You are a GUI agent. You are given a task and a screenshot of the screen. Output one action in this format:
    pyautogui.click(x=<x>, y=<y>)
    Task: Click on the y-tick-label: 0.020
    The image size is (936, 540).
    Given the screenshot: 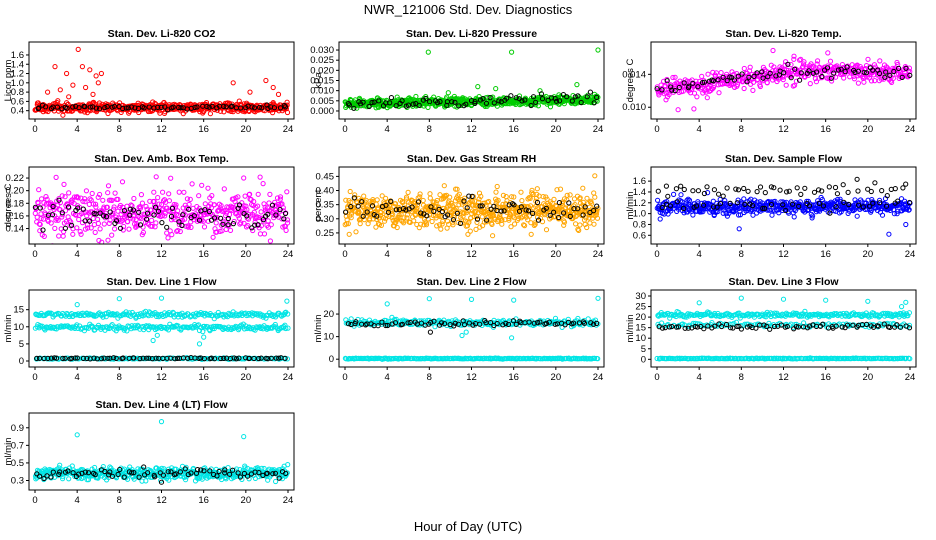 What is the action you would take?
    pyautogui.click(x=322, y=70)
    